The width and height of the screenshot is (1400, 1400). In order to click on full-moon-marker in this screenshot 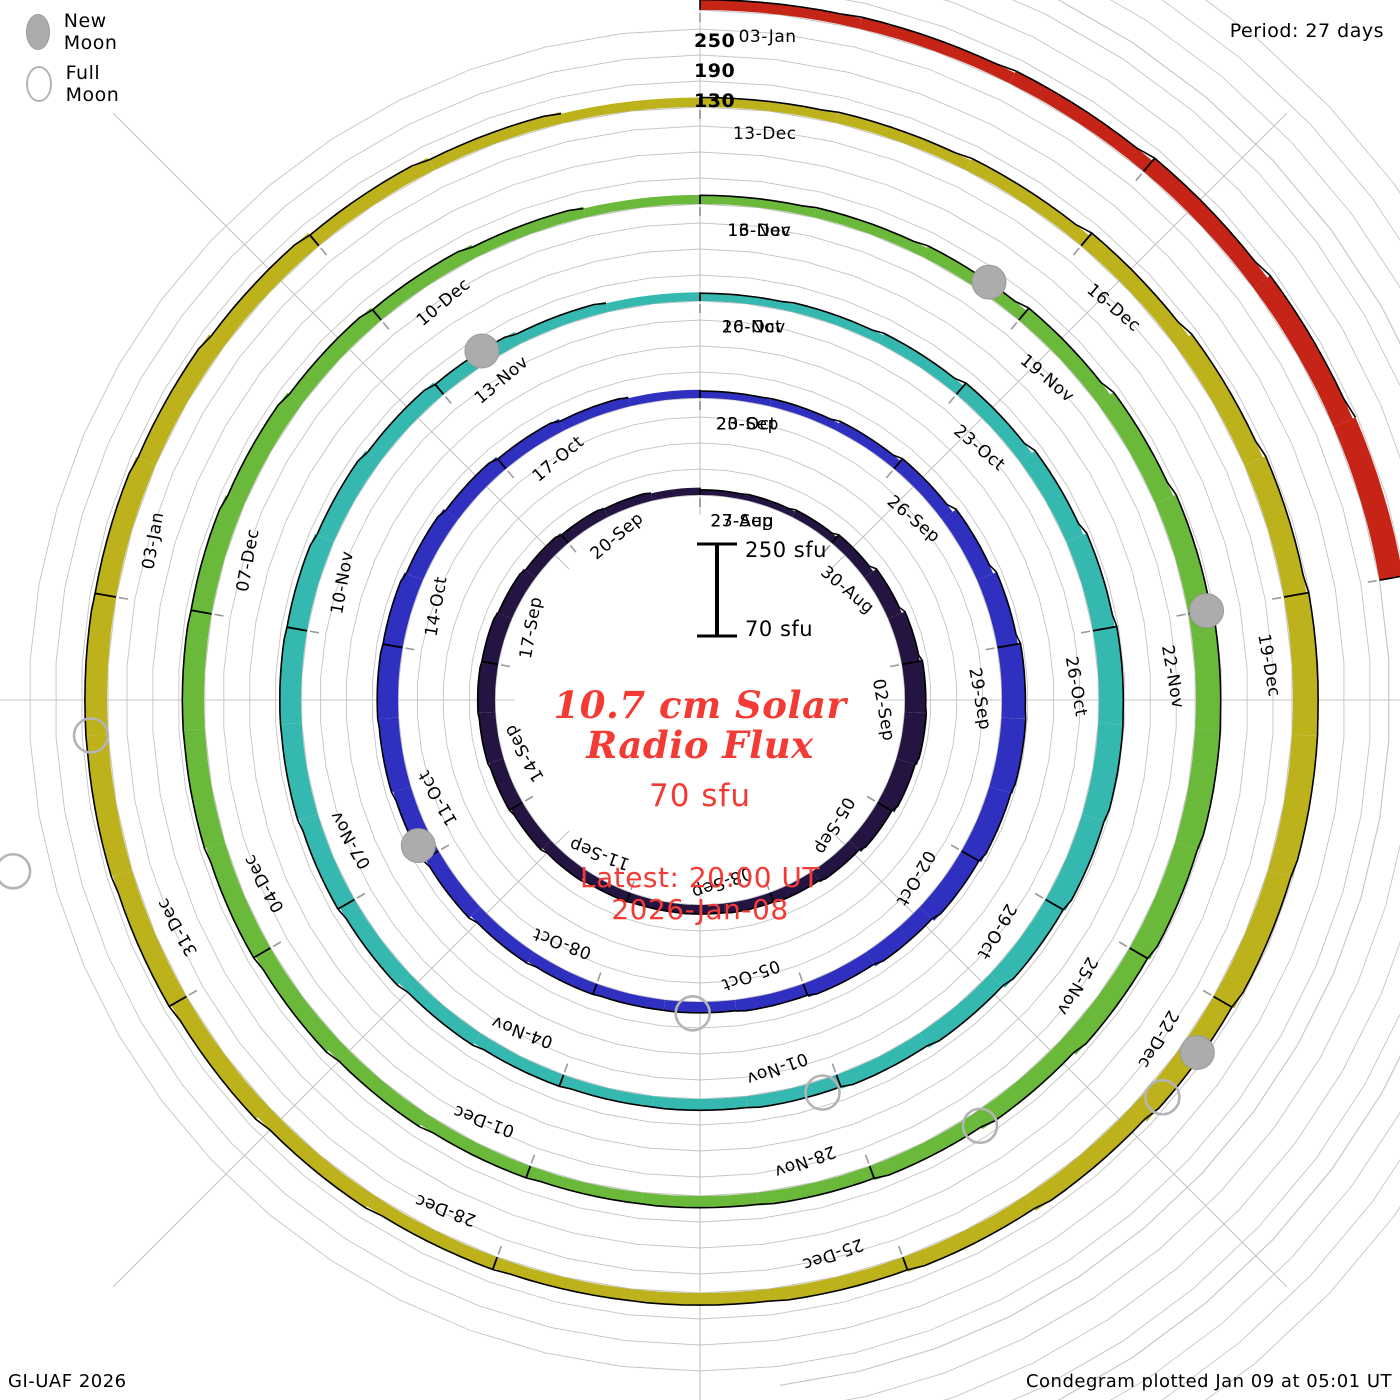, I will do `click(693, 1013)`.